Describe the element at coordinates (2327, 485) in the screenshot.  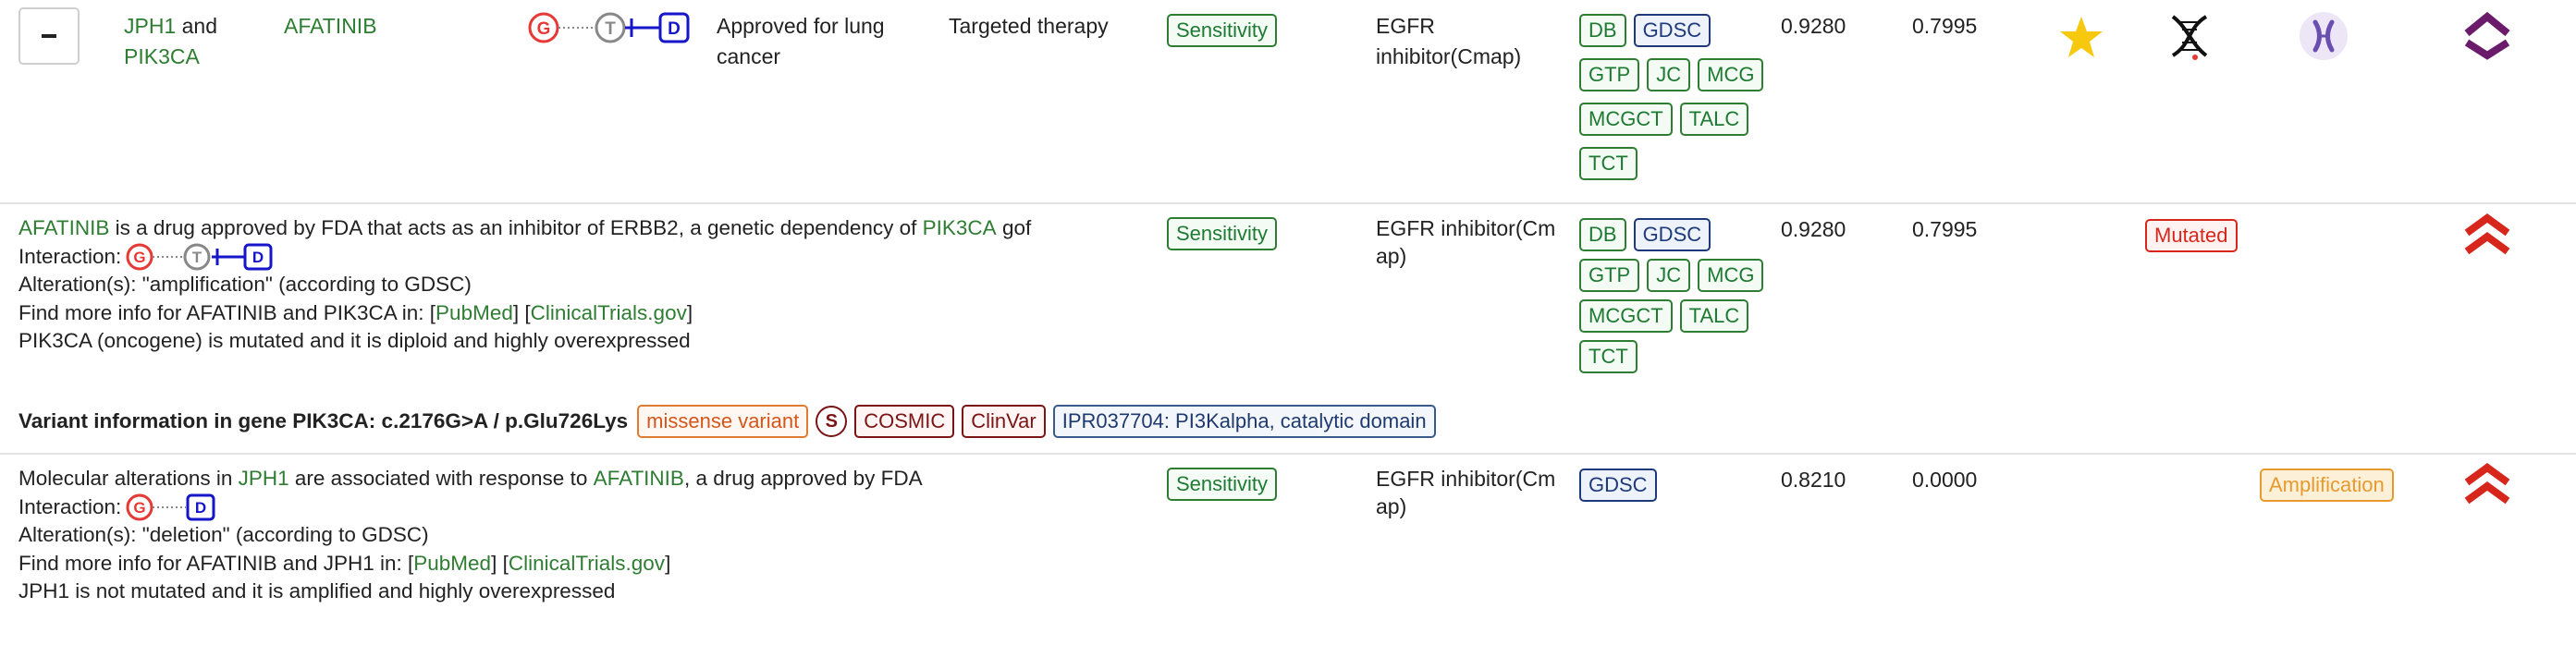
I see `cnv-status-badge: Amplification` at that location.